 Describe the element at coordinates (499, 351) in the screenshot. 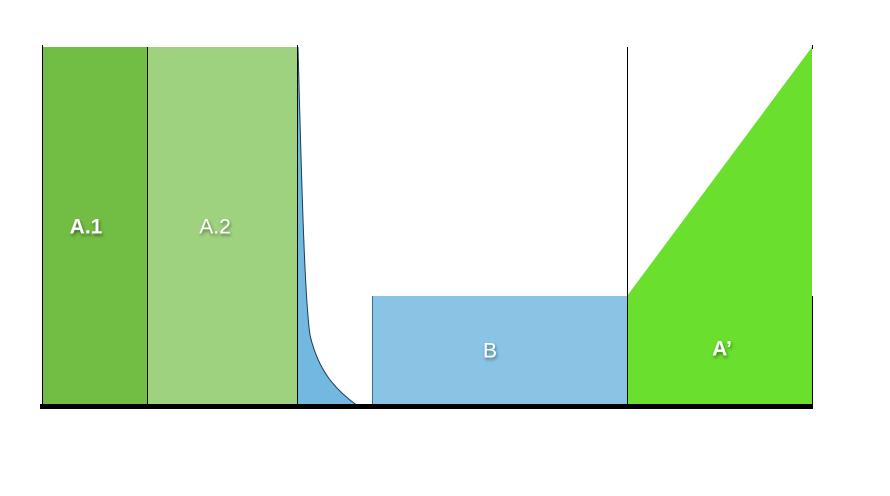

I see `block-b` at that location.